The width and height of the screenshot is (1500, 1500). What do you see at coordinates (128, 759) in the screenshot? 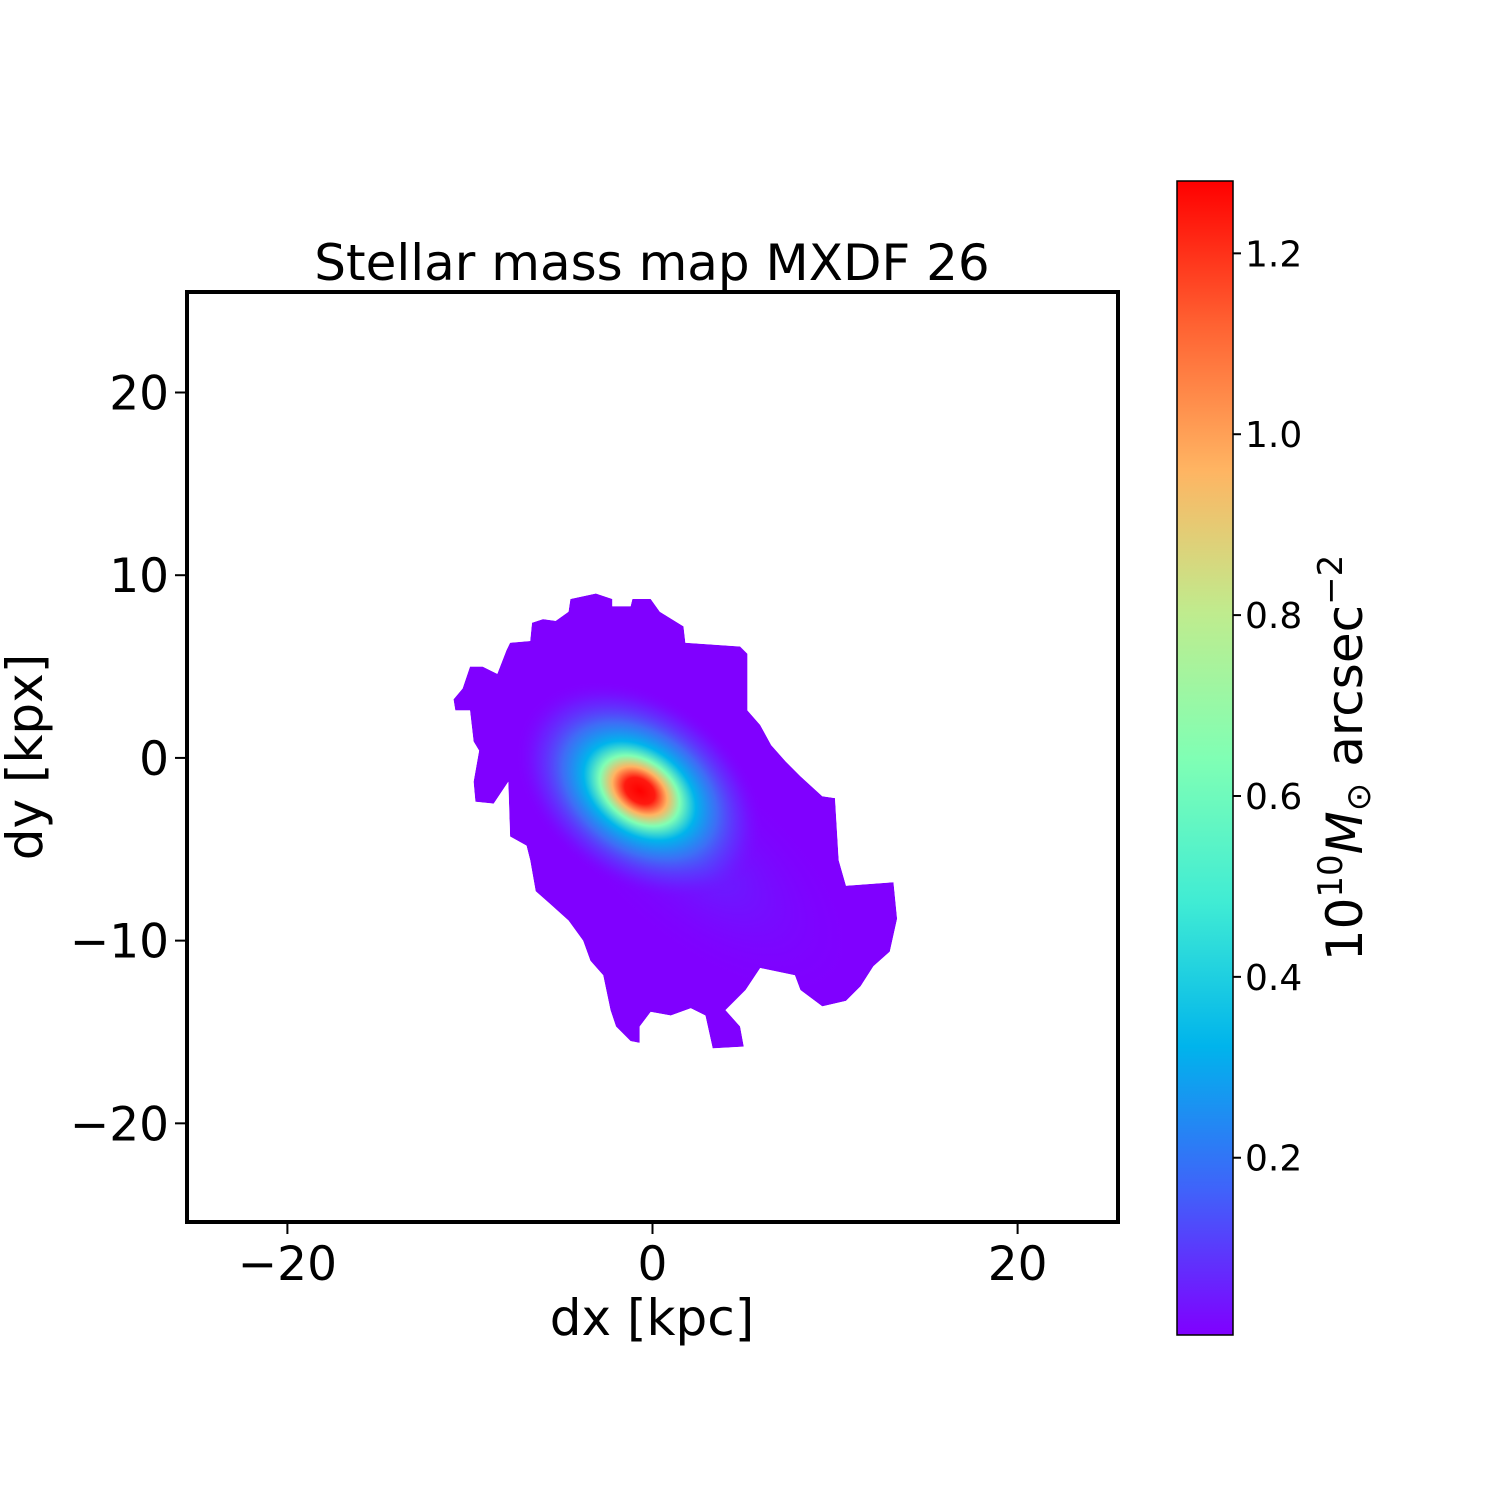
I see `y-axis: −20 −10 0 10 20` at bounding box center [128, 759].